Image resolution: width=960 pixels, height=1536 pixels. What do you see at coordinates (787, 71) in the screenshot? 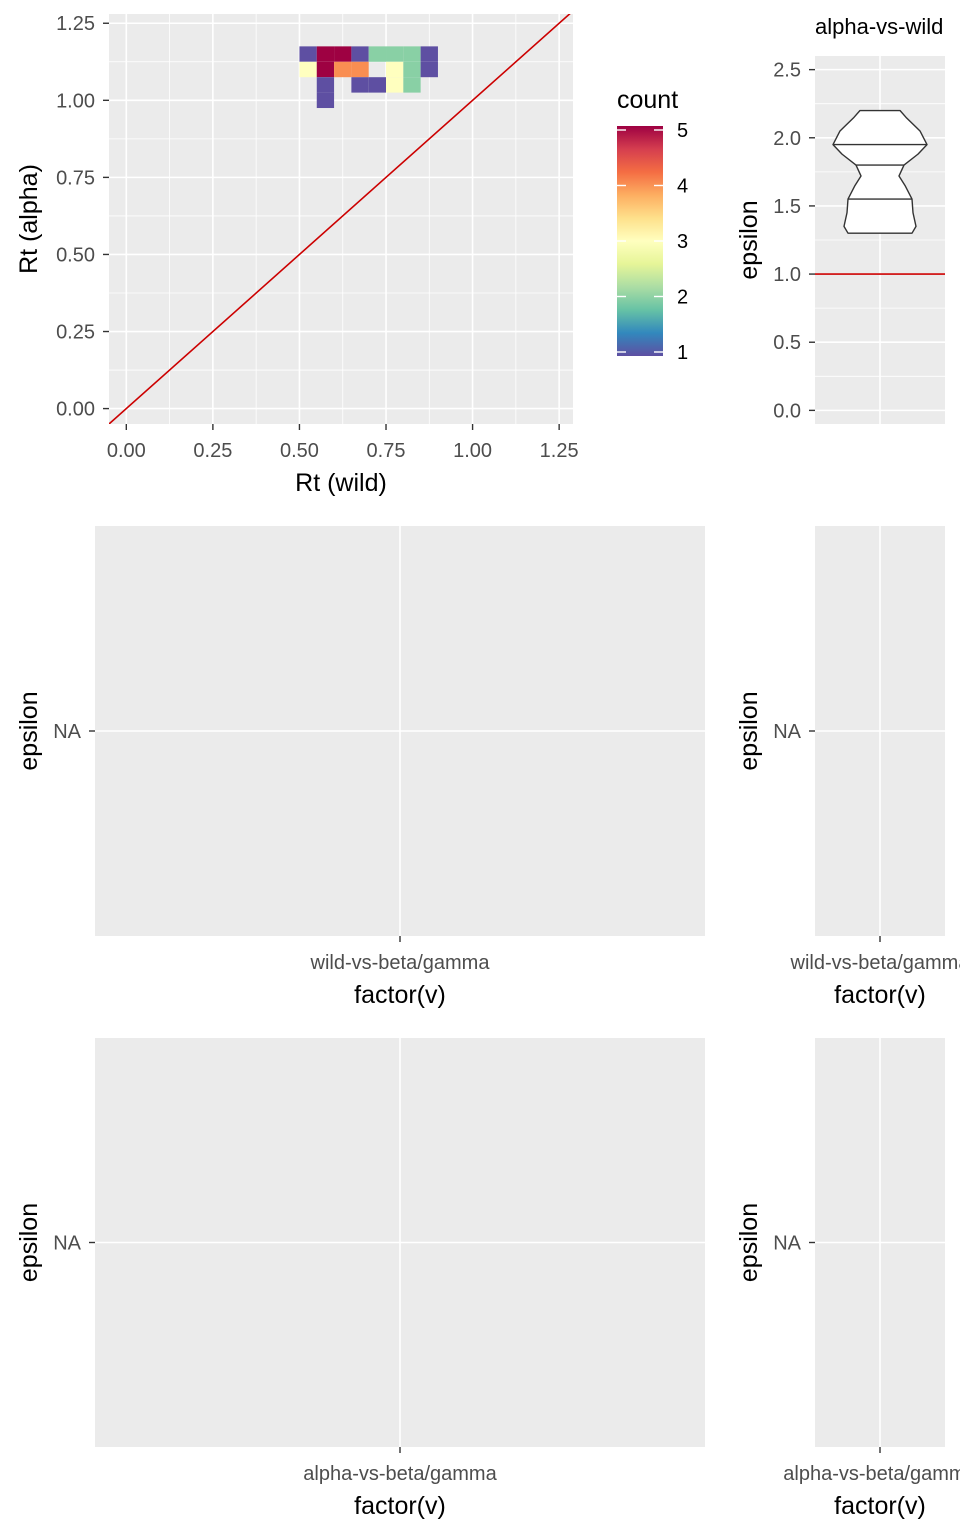
I see `y-tick-label: 2.5` at bounding box center [787, 71].